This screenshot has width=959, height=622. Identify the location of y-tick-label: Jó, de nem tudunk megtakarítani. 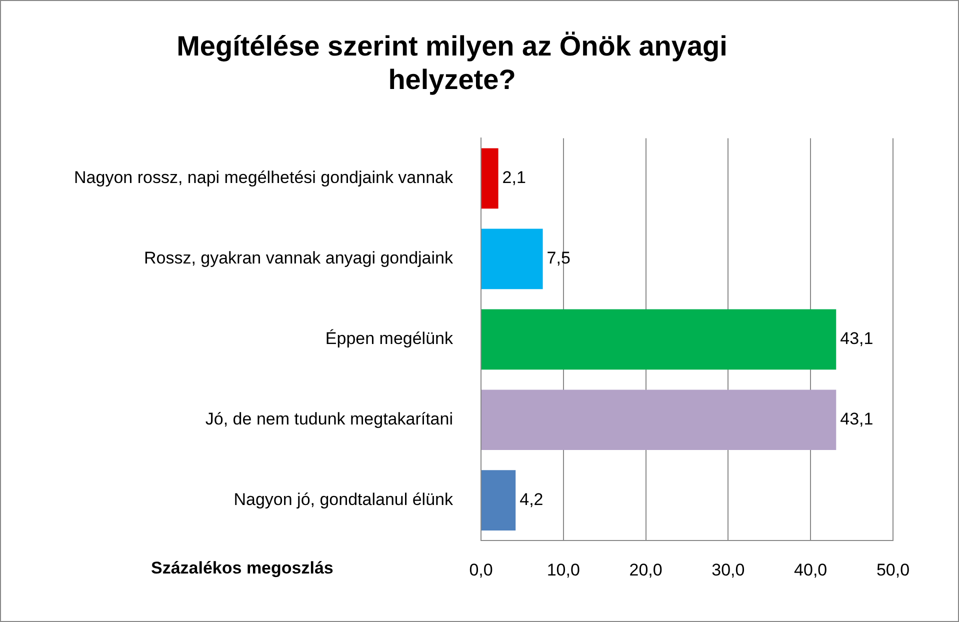
(329, 419).